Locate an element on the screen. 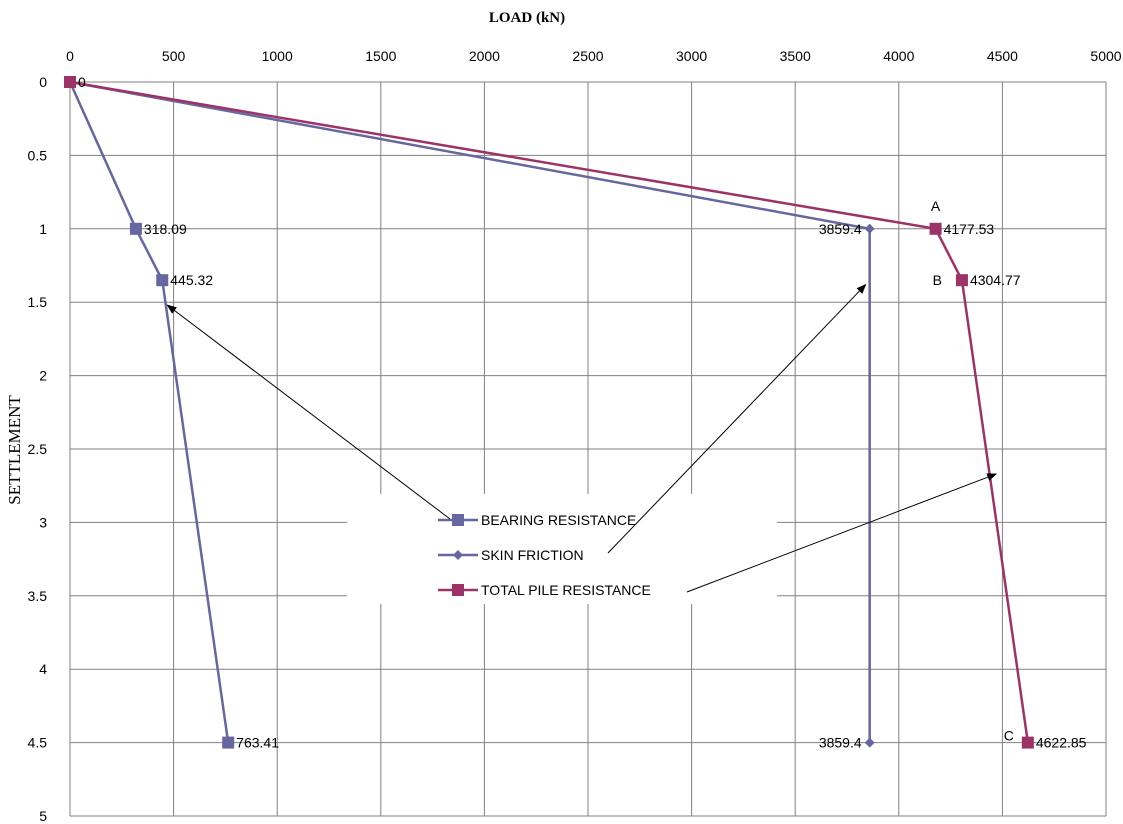 The height and width of the screenshot is (824, 1123). legend-label-bearing-resistance: BEARING RESISTANCE is located at coordinates (558, 520).